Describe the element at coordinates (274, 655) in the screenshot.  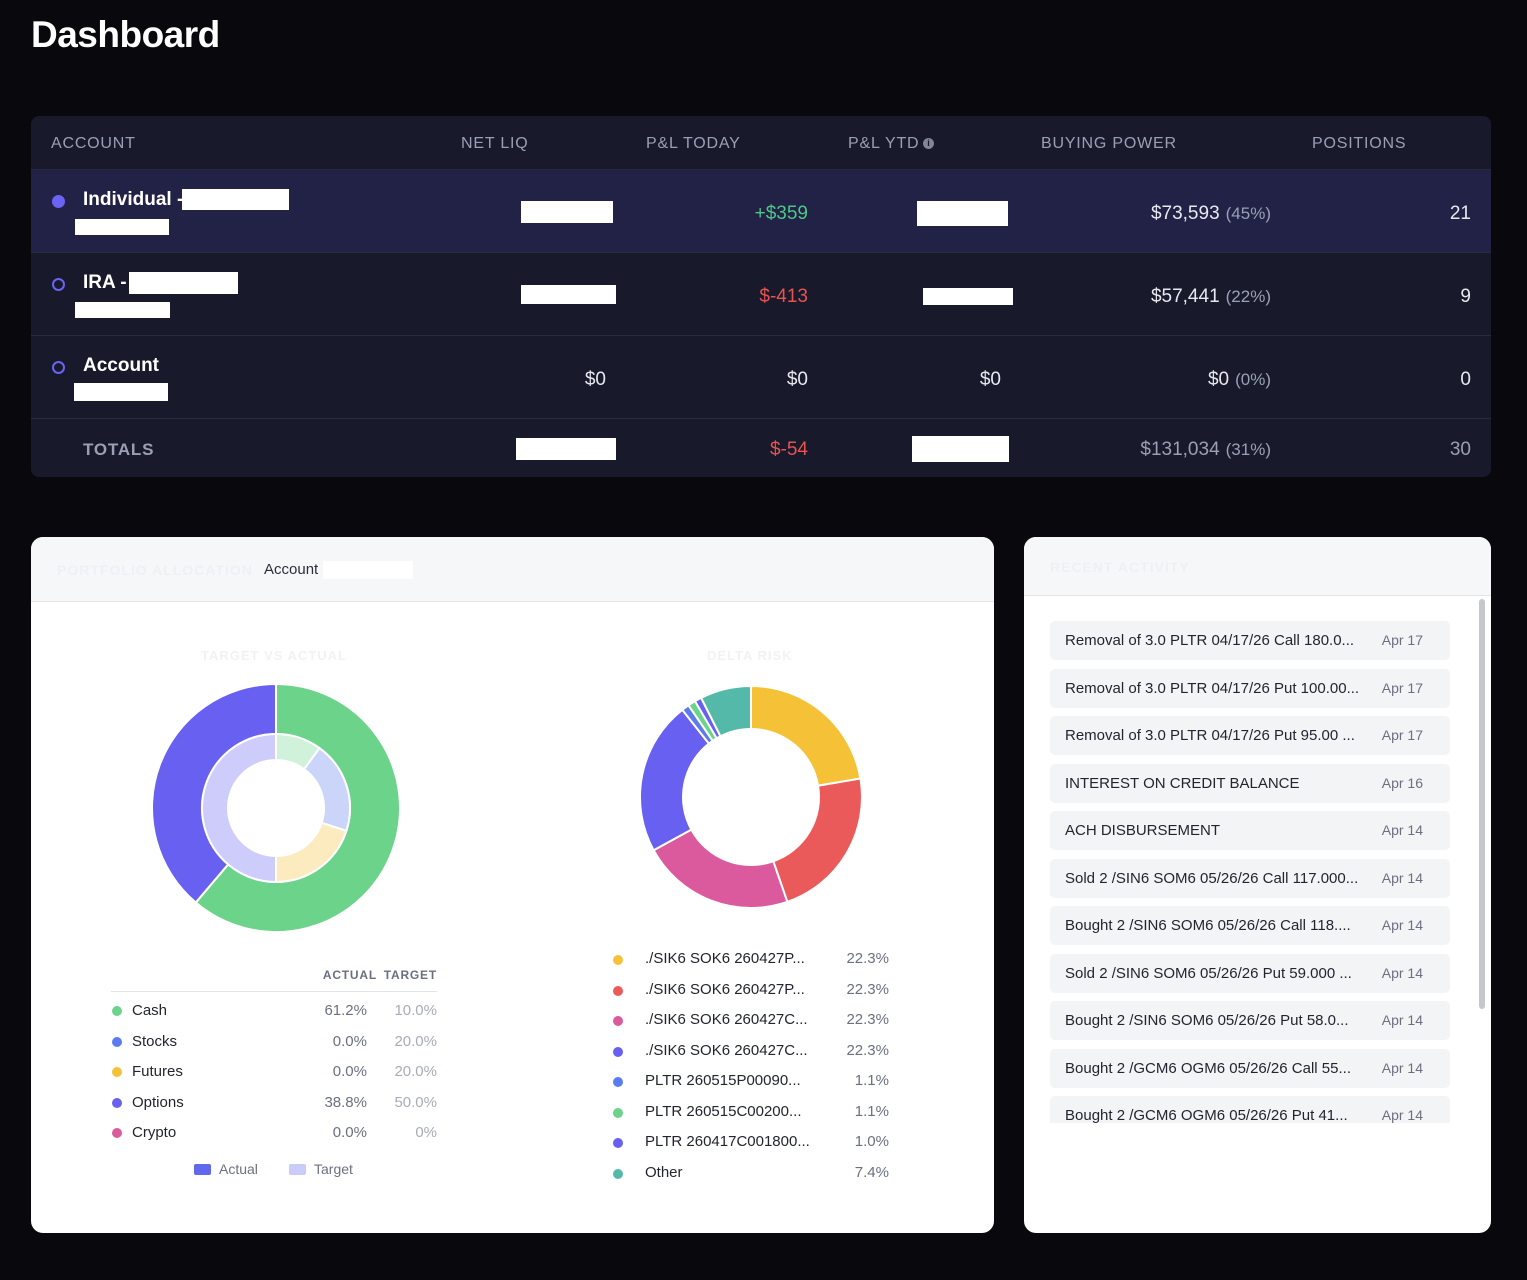
I see `target-vs-actual-title: TARGET VS ACTUAL` at that location.